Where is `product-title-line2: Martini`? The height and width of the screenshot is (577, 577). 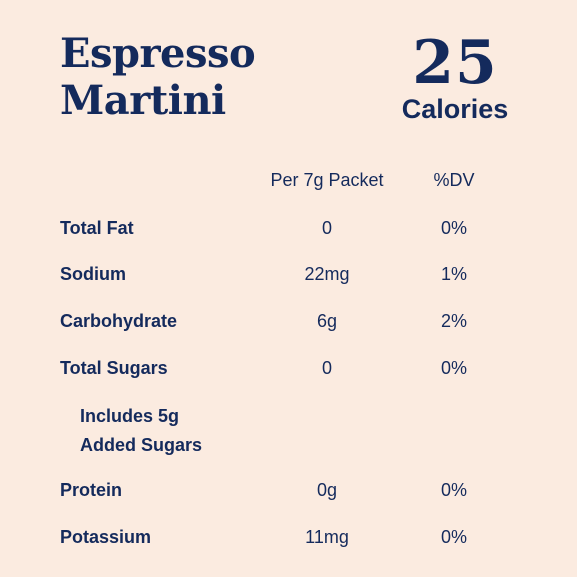
product-title-line2: Martini is located at coordinates (143, 100).